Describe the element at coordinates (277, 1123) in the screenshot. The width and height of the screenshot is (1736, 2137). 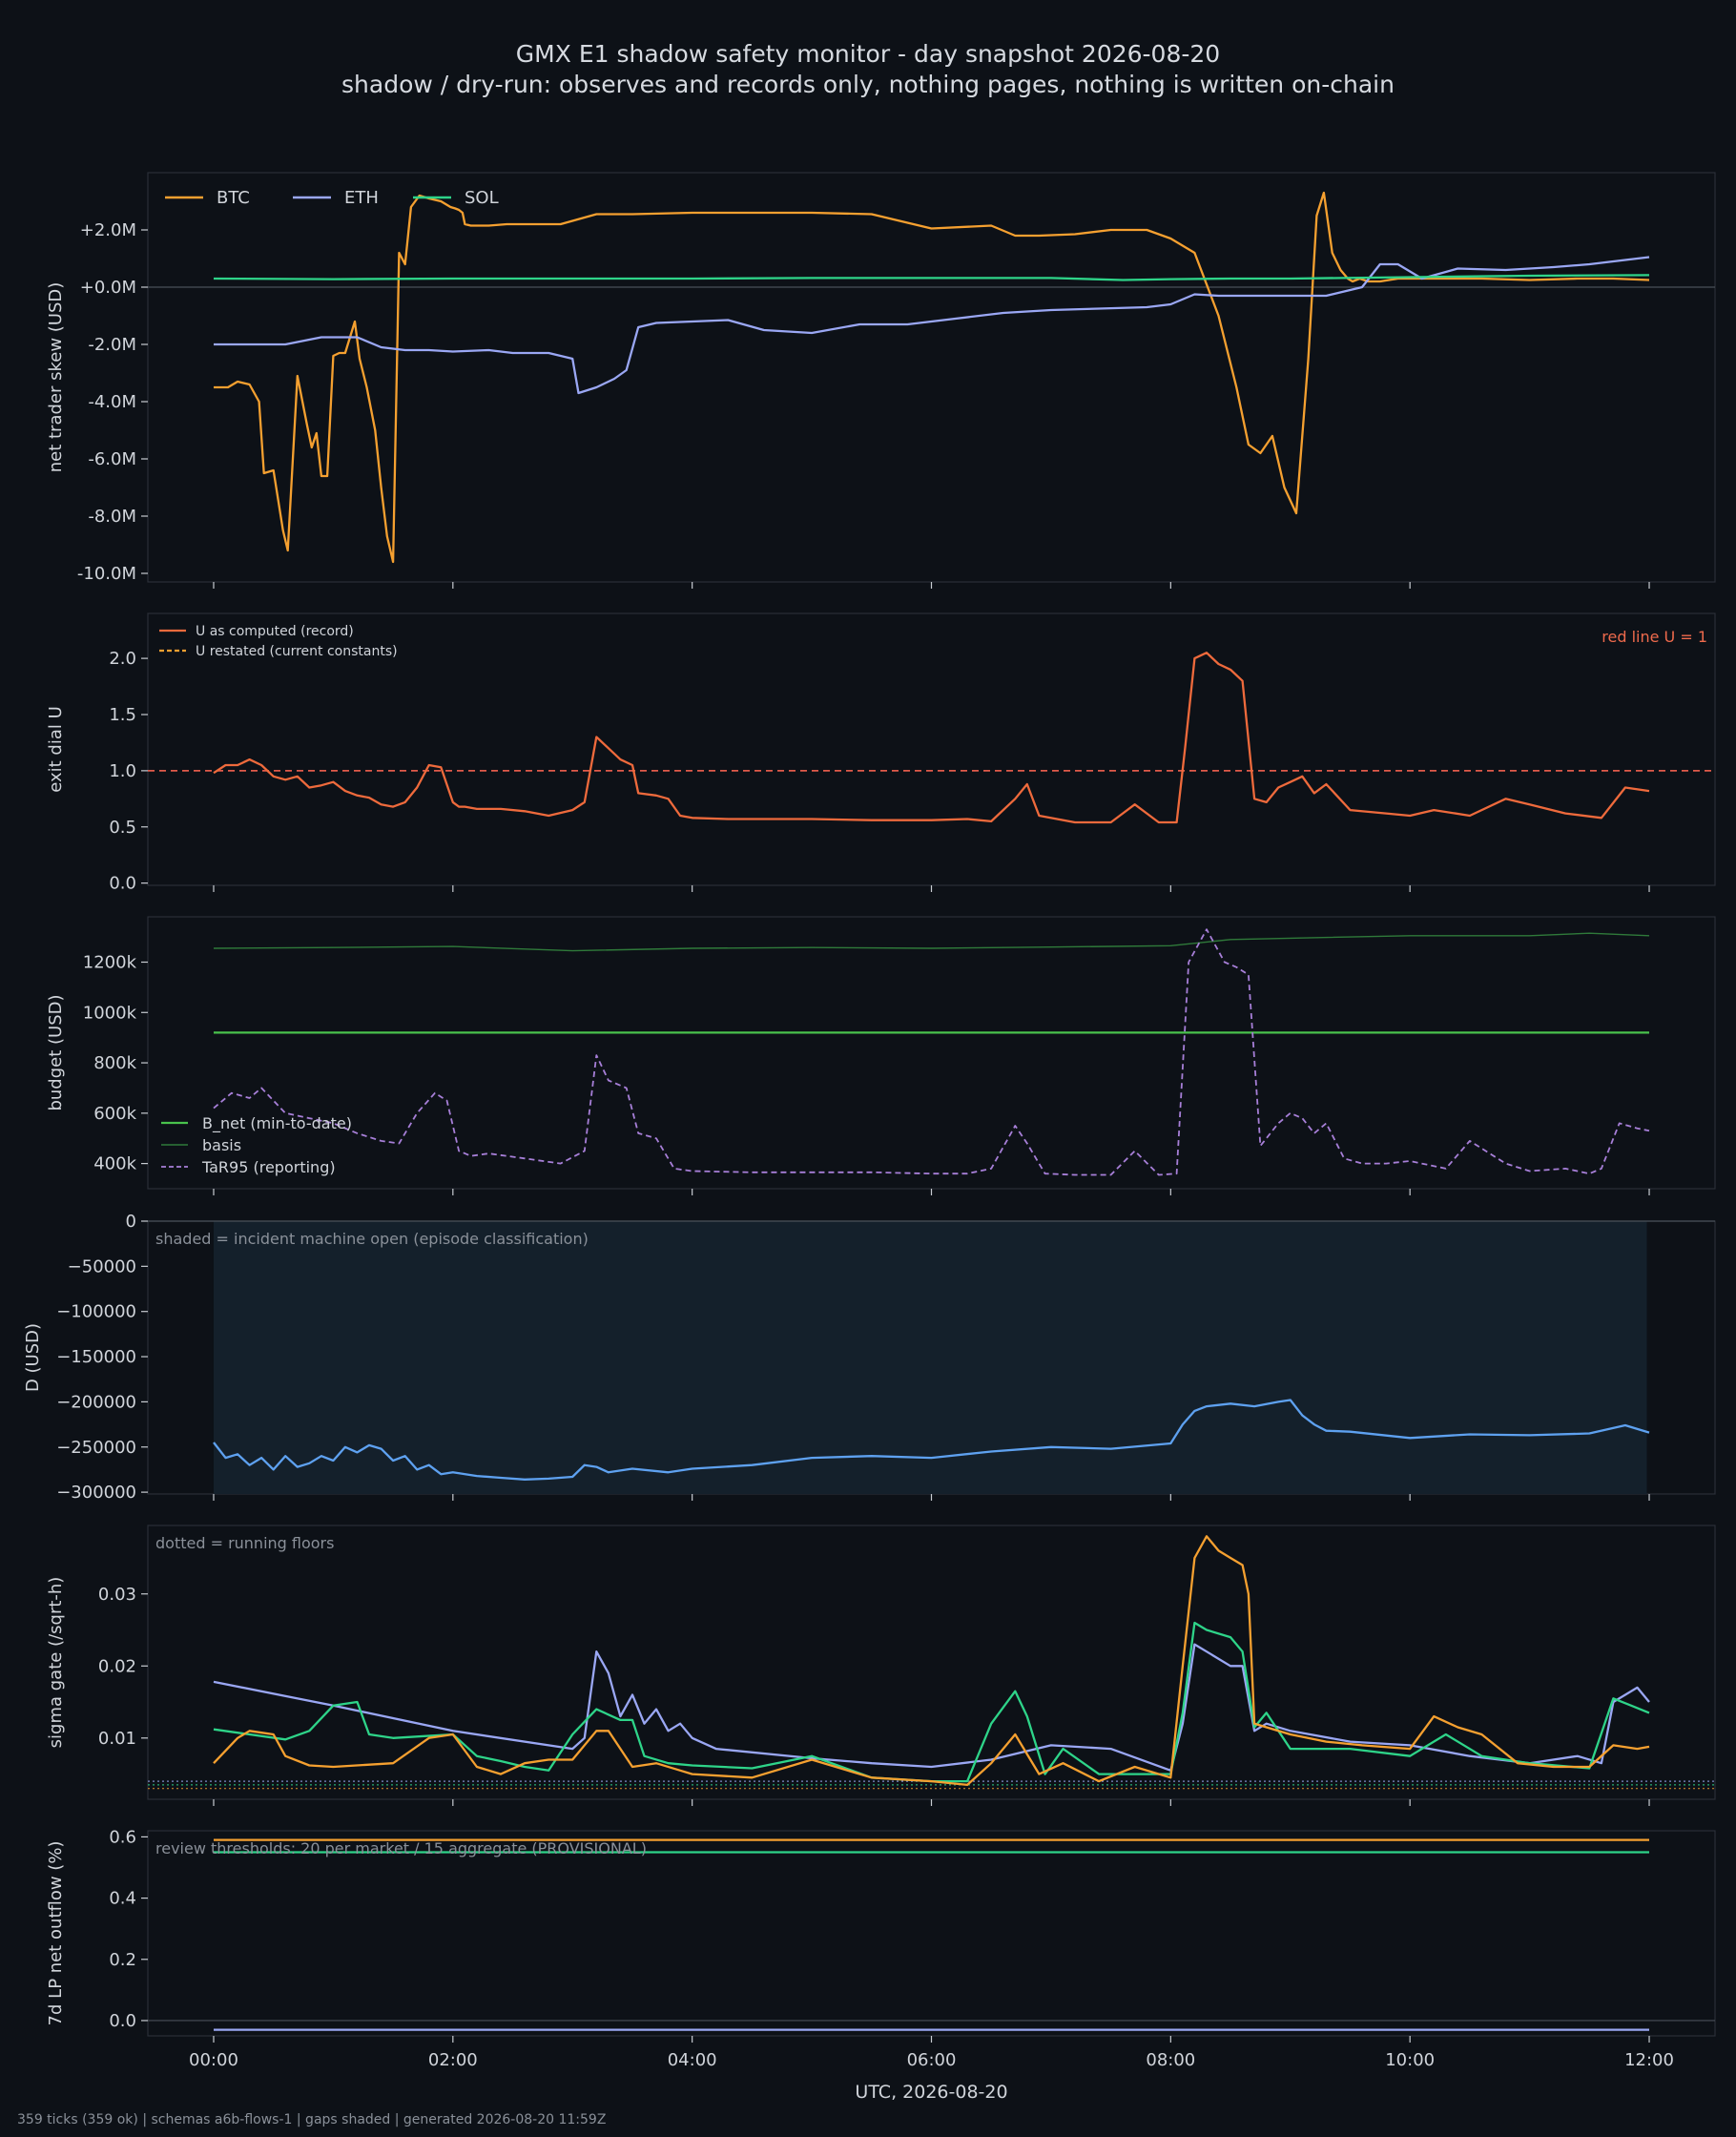
I see `legend-label: B_net (min-to-date)` at that location.